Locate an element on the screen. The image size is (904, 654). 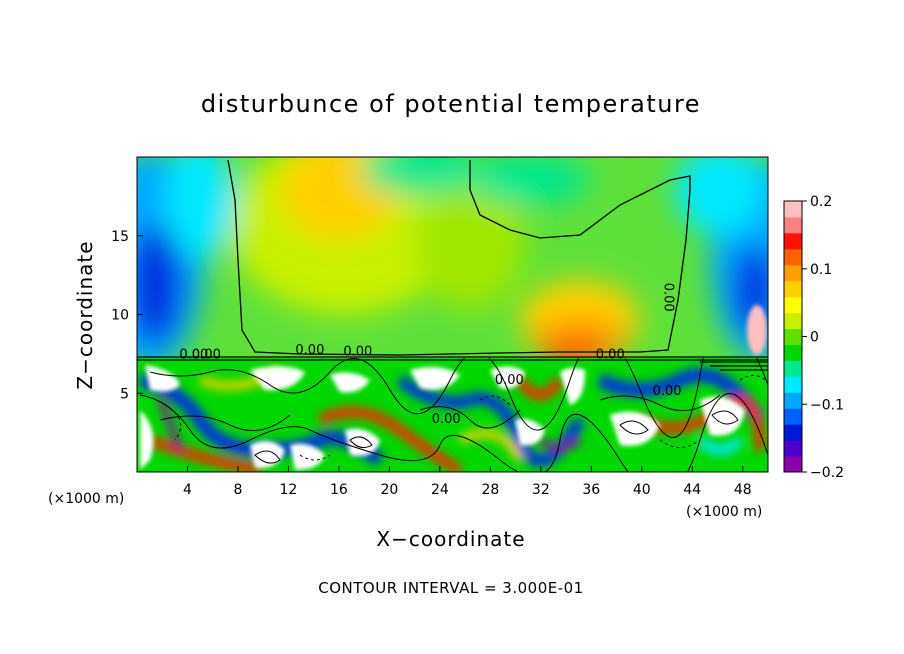
colorbar-tick-label: −0.1 is located at coordinates (827, 405).